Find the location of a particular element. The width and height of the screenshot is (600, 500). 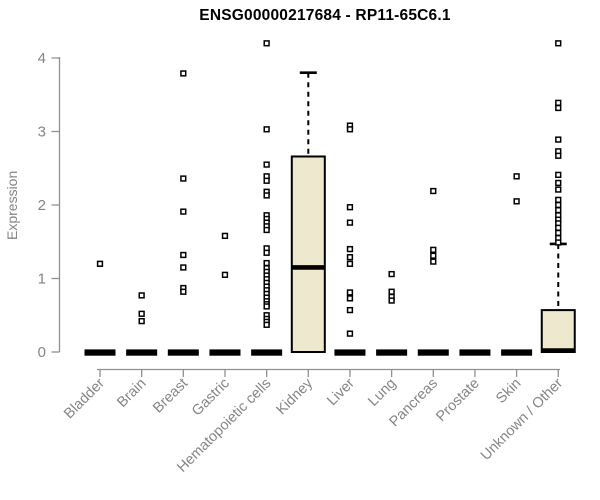

collapsed-box-breast is located at coordinates (183, 352).